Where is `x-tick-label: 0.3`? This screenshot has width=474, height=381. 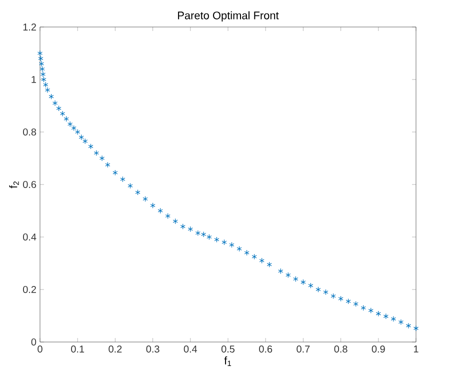 x-tick-label: 0.3 is located at coordinates (153, 349).